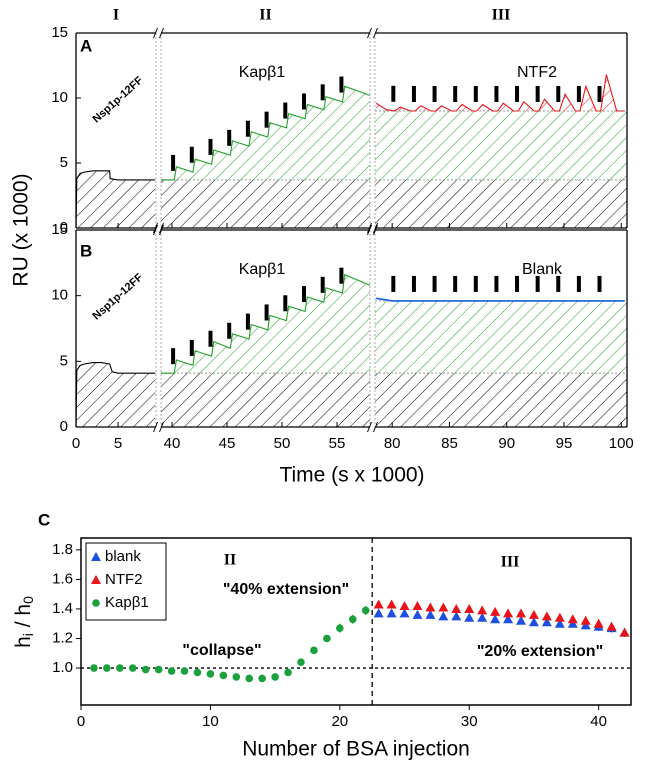 The width and height of the screenshot is (646, 762). I want to click on annotation: "20% extension", so click(540, 651).